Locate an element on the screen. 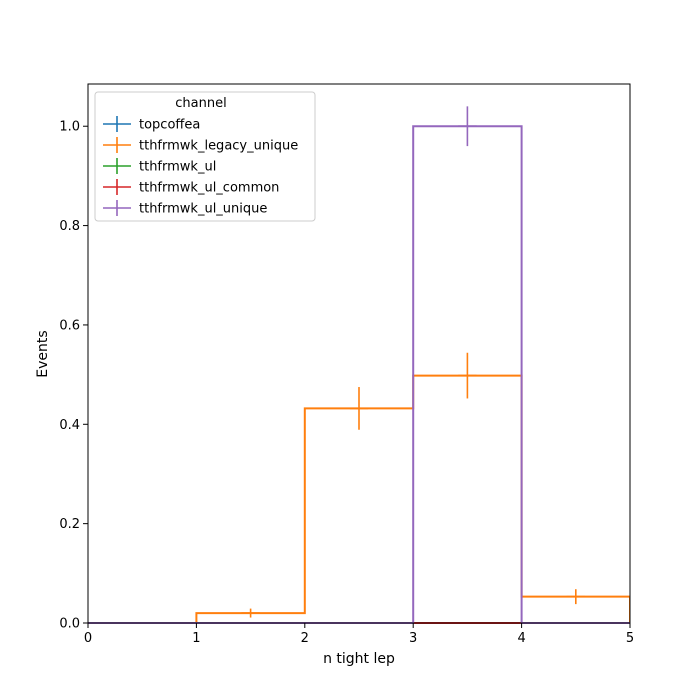 The height and width of the screenshot is (700, 700). legend-label: tthfrmwk_ul_common is located at coordinates (209, 188).